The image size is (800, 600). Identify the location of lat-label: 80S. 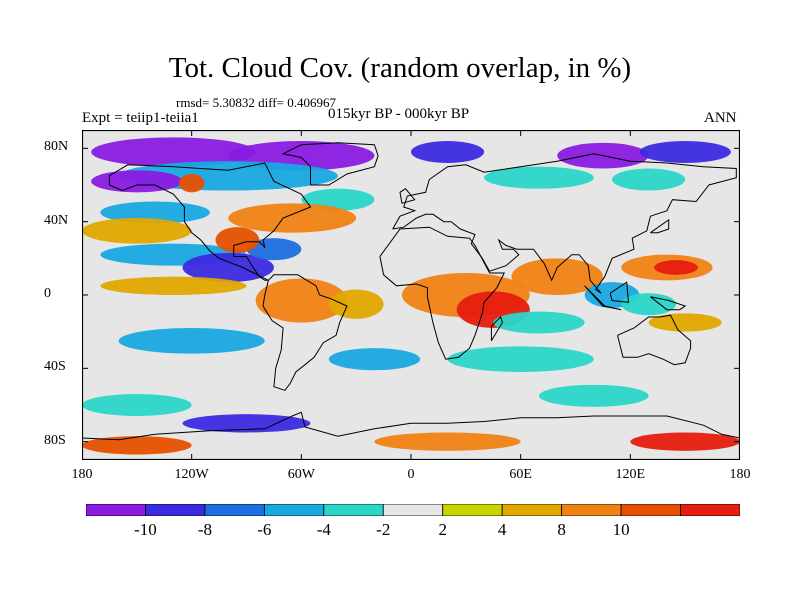
(55, 440).